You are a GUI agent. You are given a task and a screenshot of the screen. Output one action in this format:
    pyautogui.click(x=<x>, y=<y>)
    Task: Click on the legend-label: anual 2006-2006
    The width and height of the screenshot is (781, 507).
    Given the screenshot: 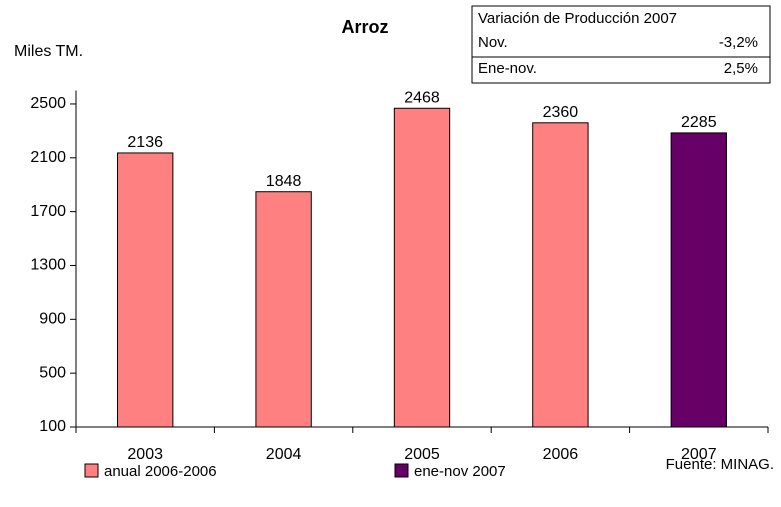 What is the action you would take?
    pyautogui.click(x=160, y=471)
    